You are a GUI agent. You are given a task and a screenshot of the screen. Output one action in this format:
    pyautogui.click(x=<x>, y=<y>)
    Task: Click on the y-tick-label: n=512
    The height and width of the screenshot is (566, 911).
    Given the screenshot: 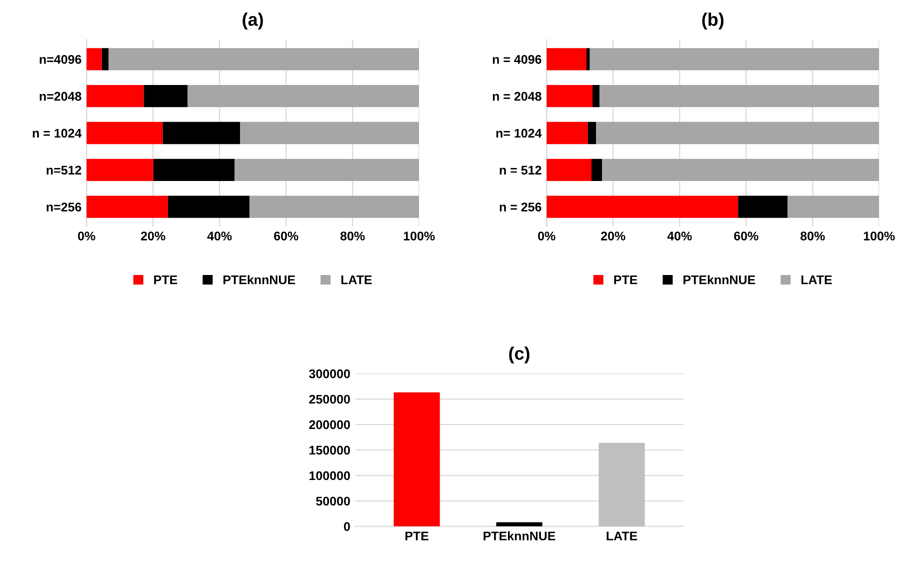 What is the action you would take?
    pyautogui.click(x=64, y=170)
    